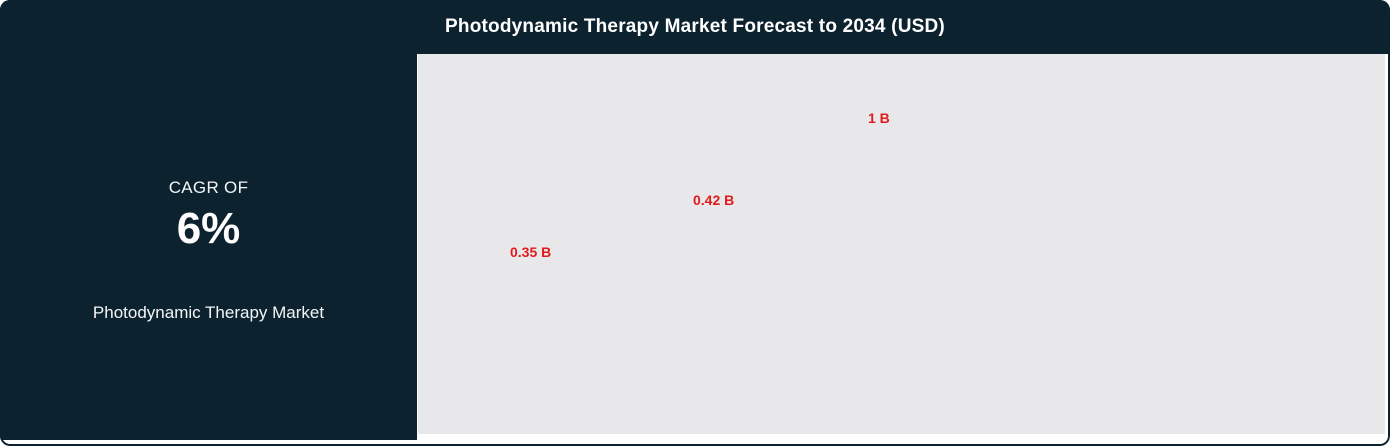  Describe the element at coordinates (208, 312) in the screenshot. I see `market-name-label: Photodynamic Therapy Market` at that location.